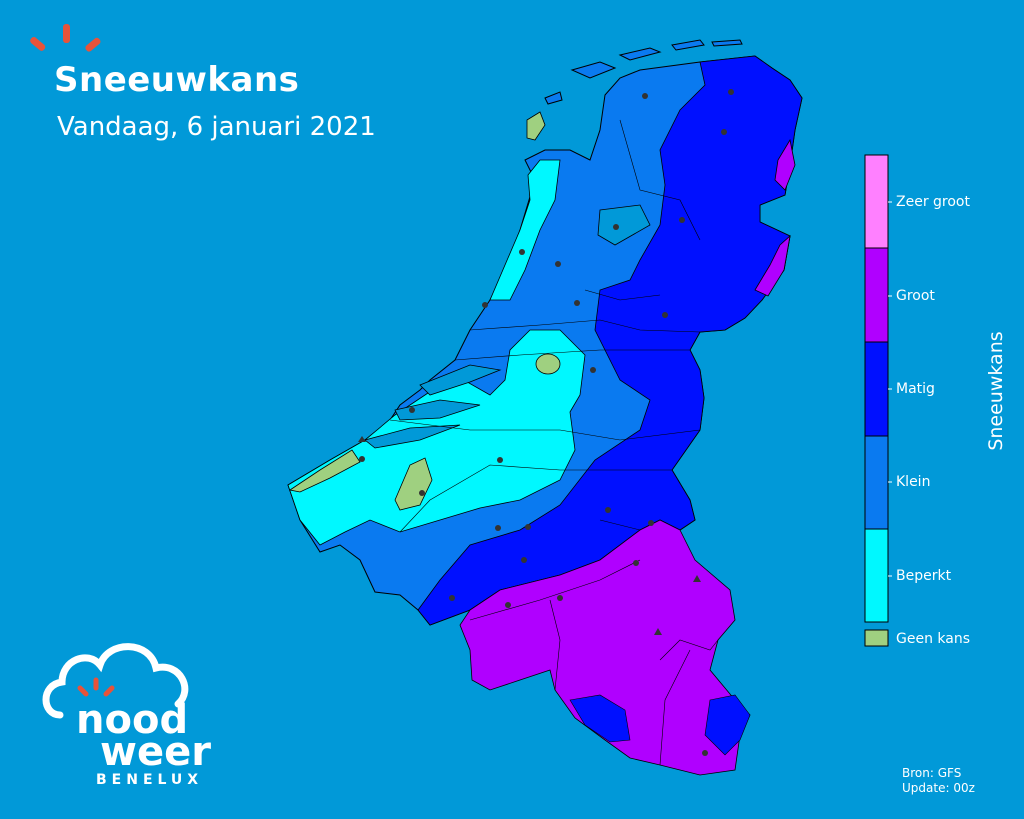 The height and width of the screenshot is (819, 1024). Describe the element at coordinates (525, 230) in the screenshot. I see `benelux-region-beperkt-north` at that location.